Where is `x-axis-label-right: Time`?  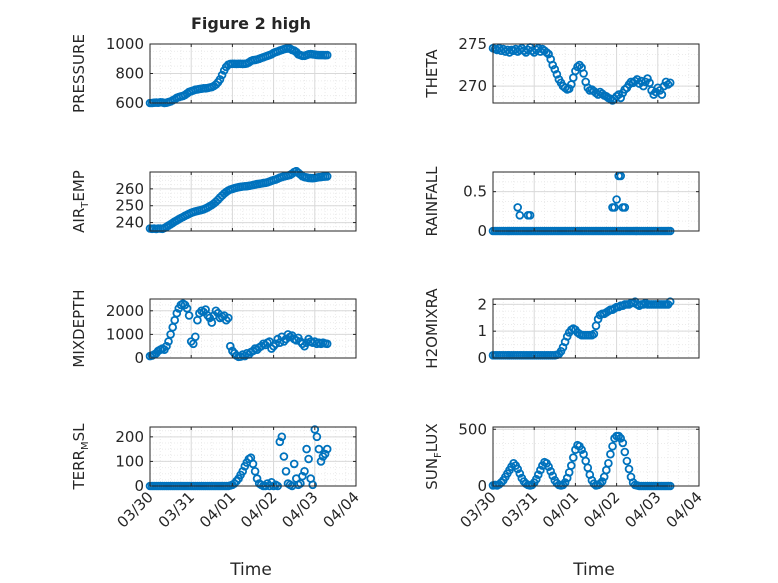 x-axis-label-right: Time is located at coordinates (593, 570).